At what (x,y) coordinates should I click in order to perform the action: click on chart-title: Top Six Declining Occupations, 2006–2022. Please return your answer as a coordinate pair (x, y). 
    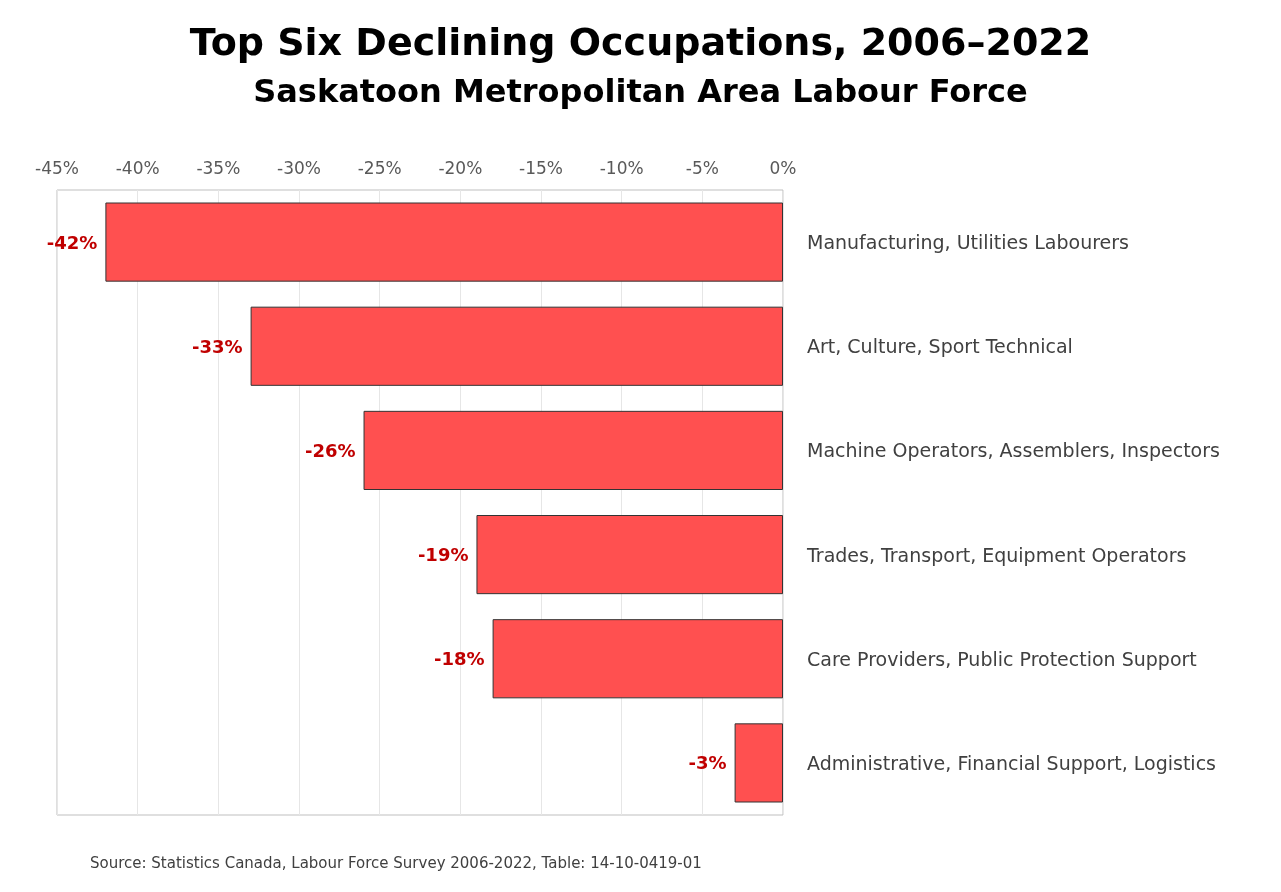
    Looking at the image, I should click on (640, 42).